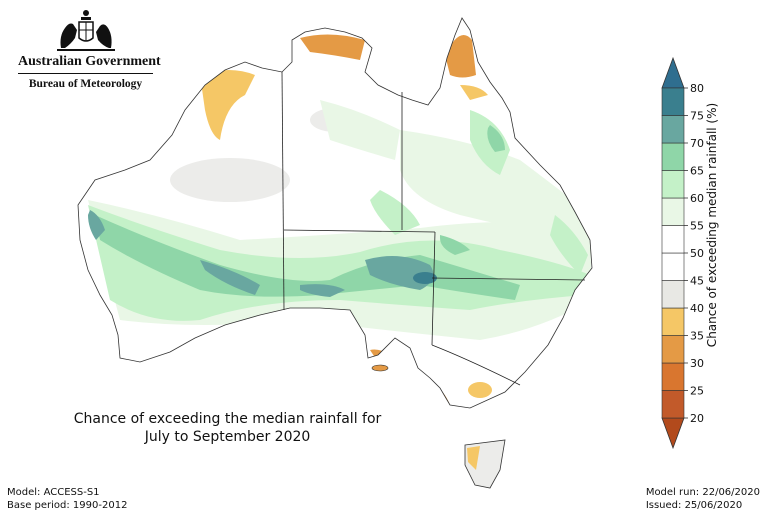 The image size is (768, 514). I want to click on kangaroo-island, so click(380, 368).